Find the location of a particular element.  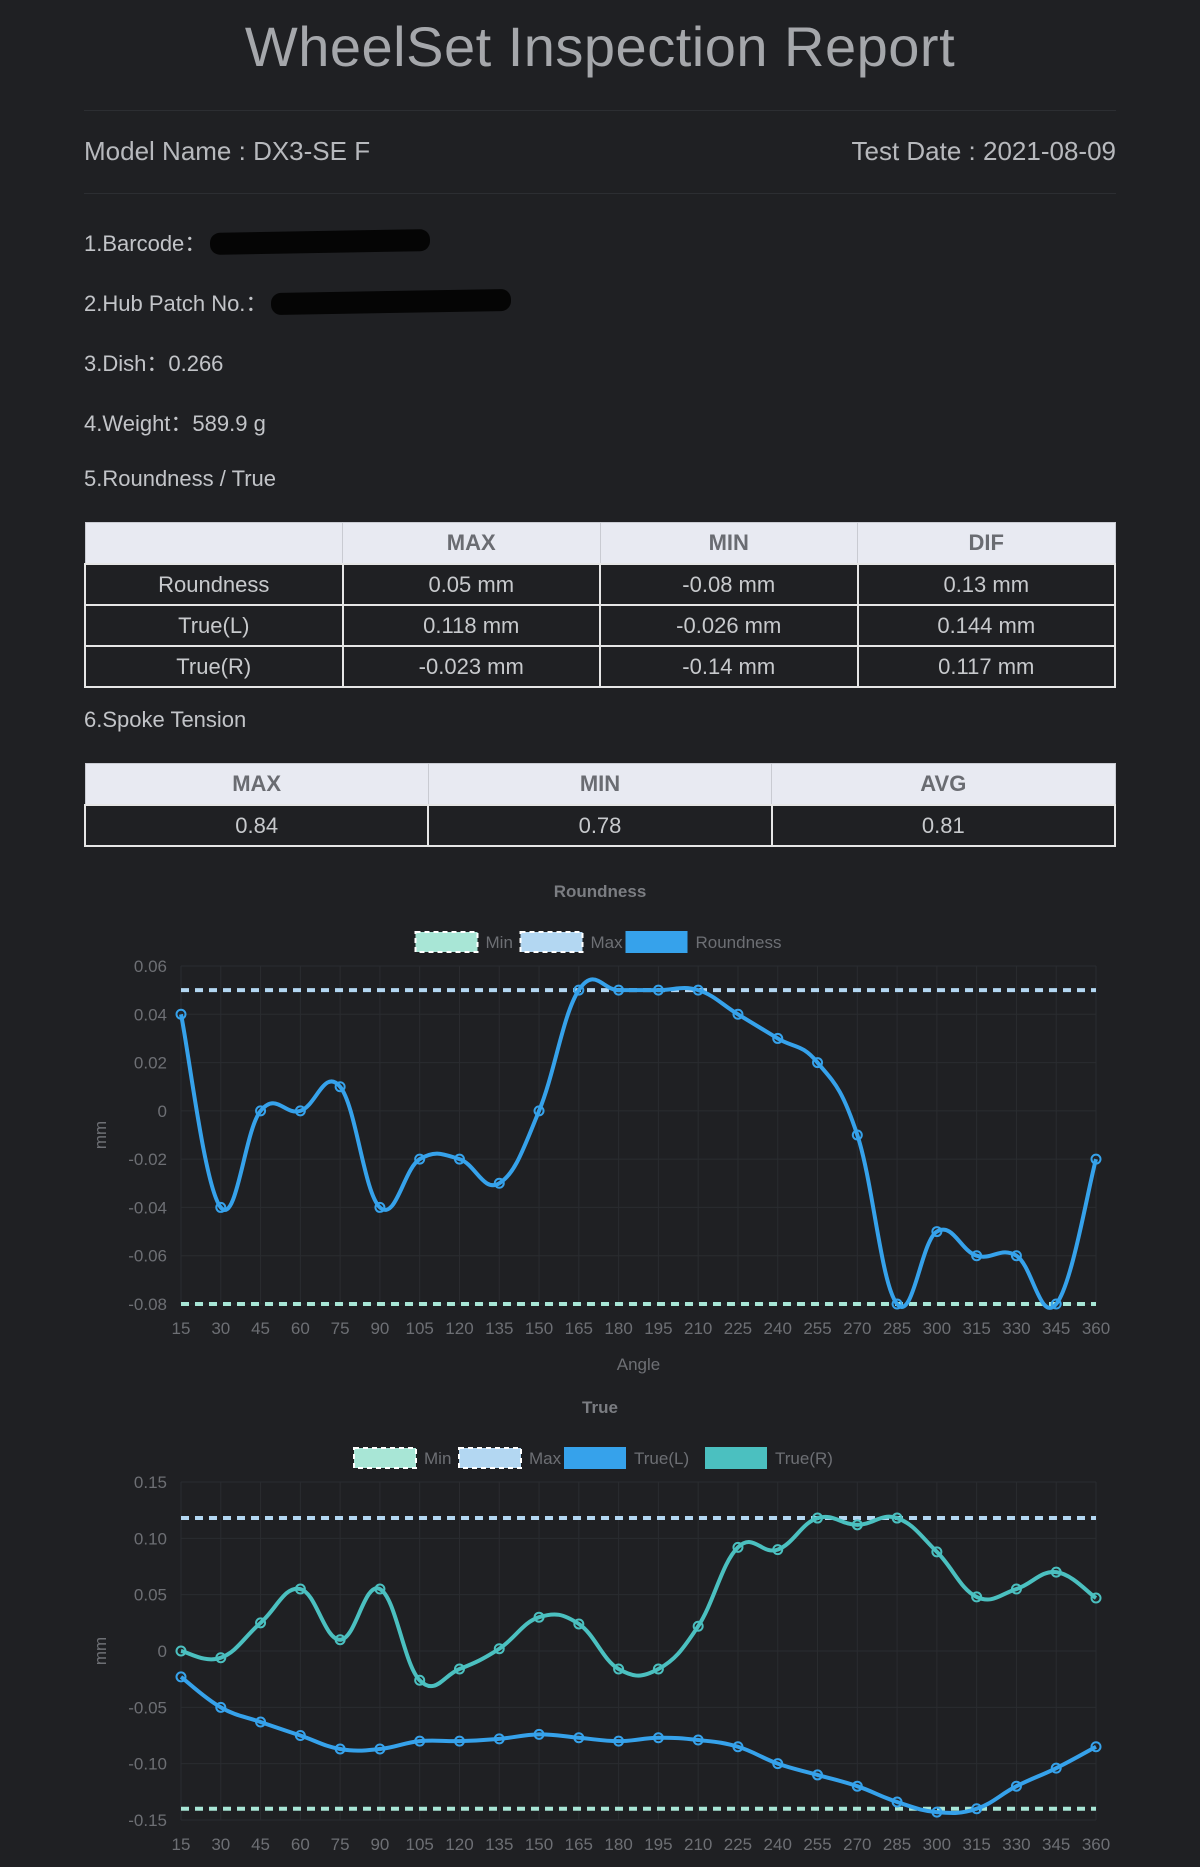

table-cell: 0.05 mm is located at coordinates (471, 584).